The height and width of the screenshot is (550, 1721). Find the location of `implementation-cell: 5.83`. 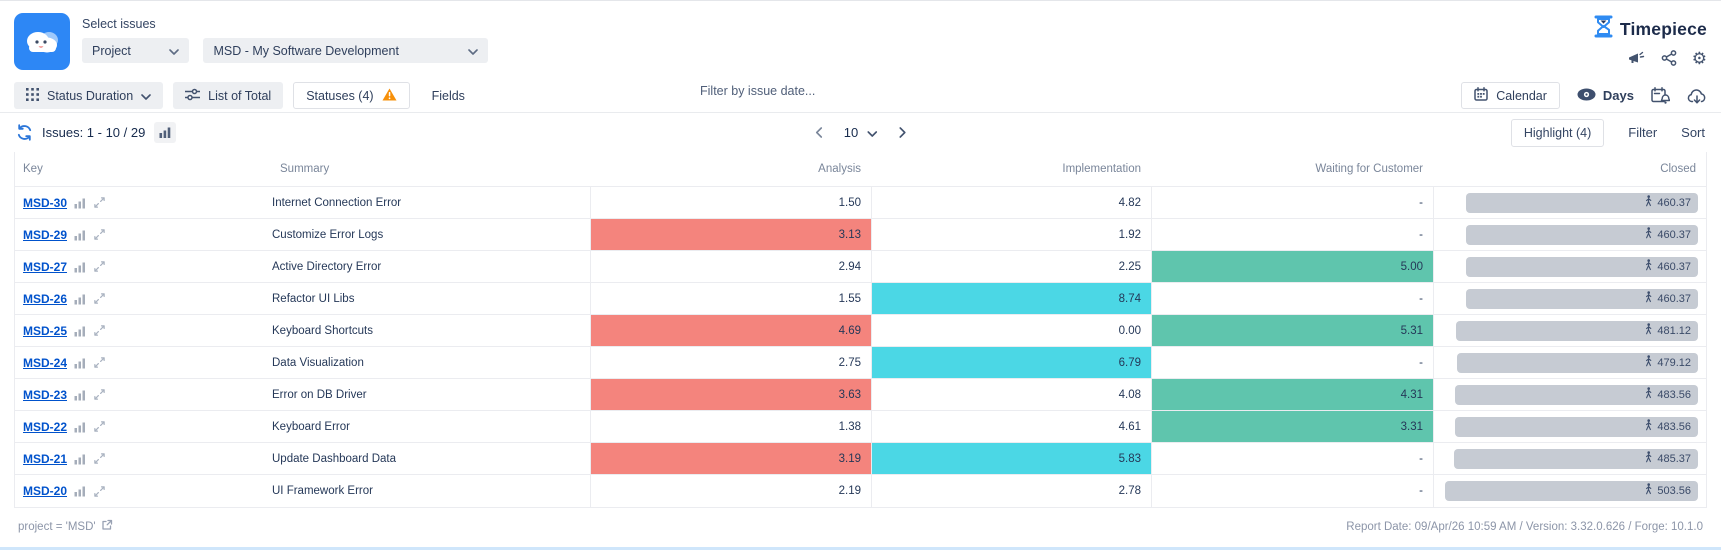

implementation-cell: 5.83 is located at coordinates (1011, 458).